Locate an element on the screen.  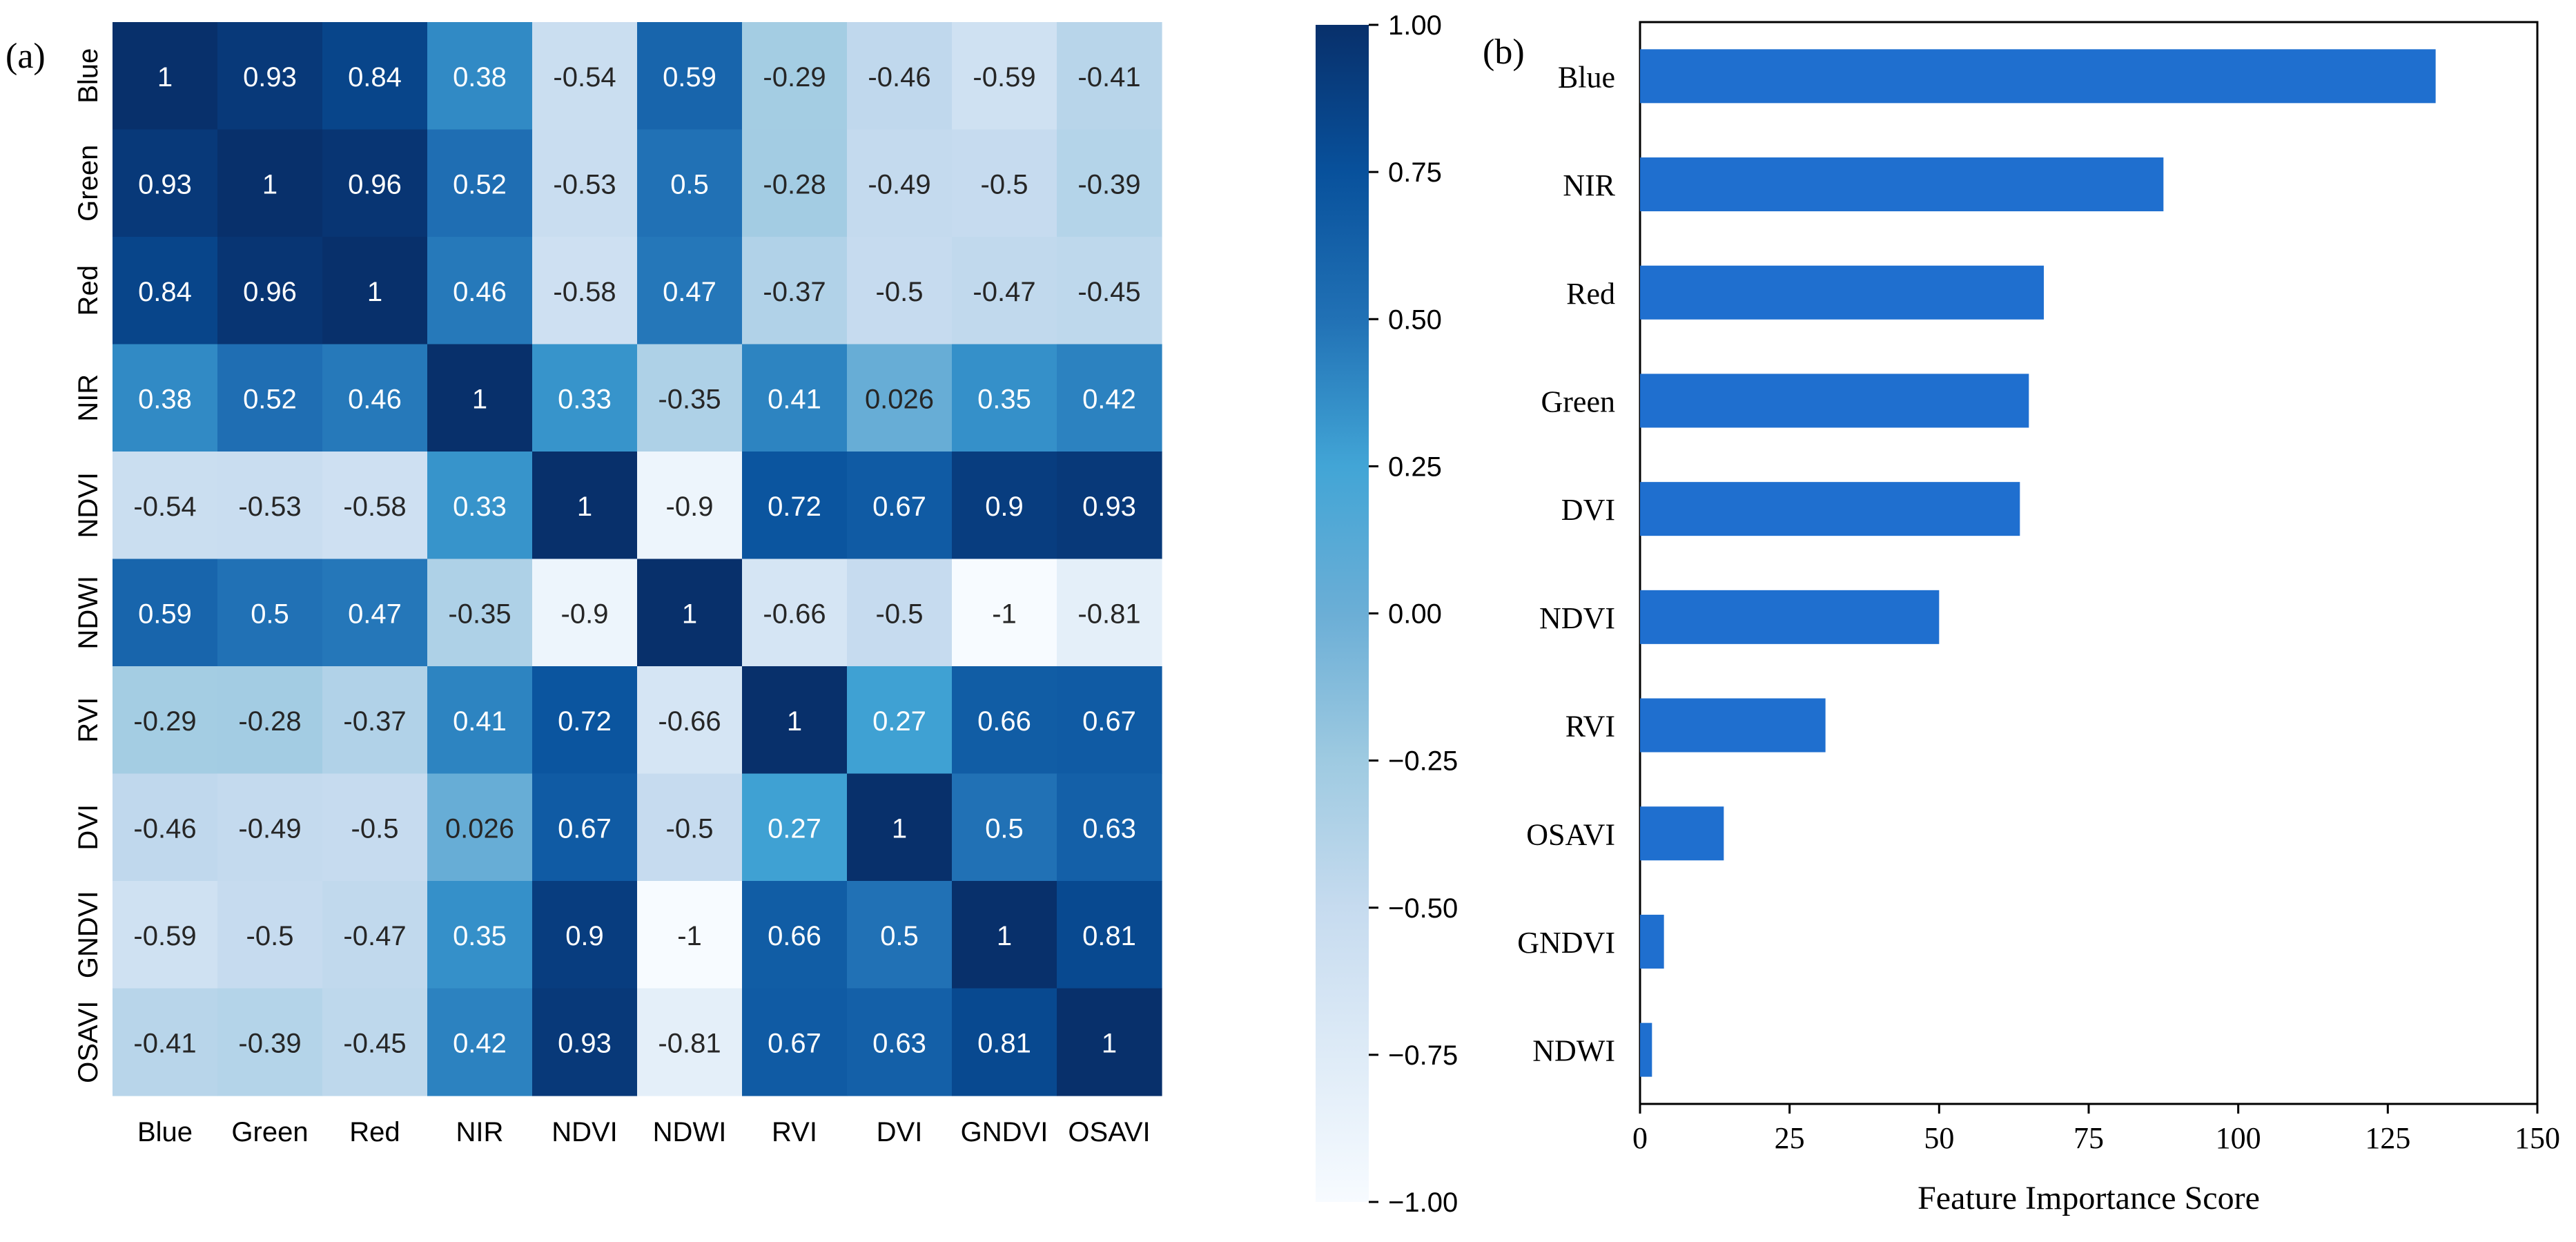
heatmap-cell-label: 0.81 is located at coordinates (1004, 1043).